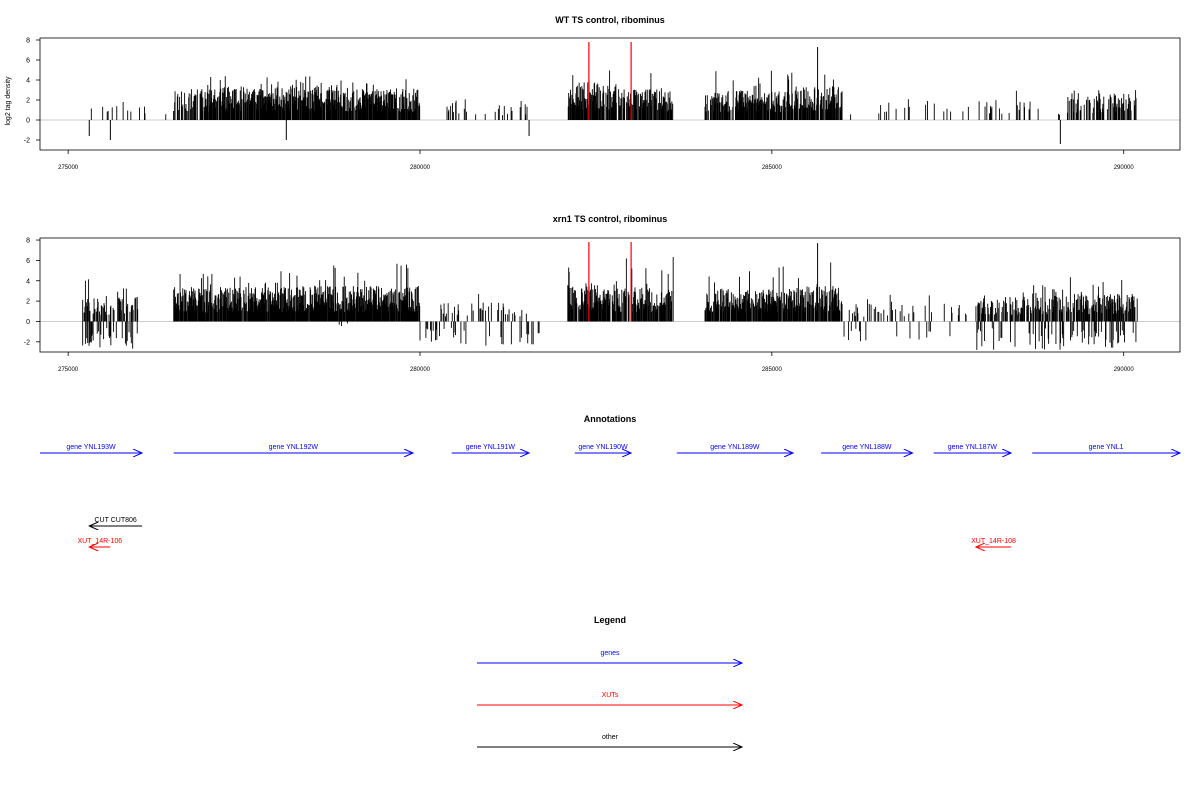 Image resolution: width=1200 pixels, height=800 pixels. I want to click on wt-plot-frame, so click(610, 94).